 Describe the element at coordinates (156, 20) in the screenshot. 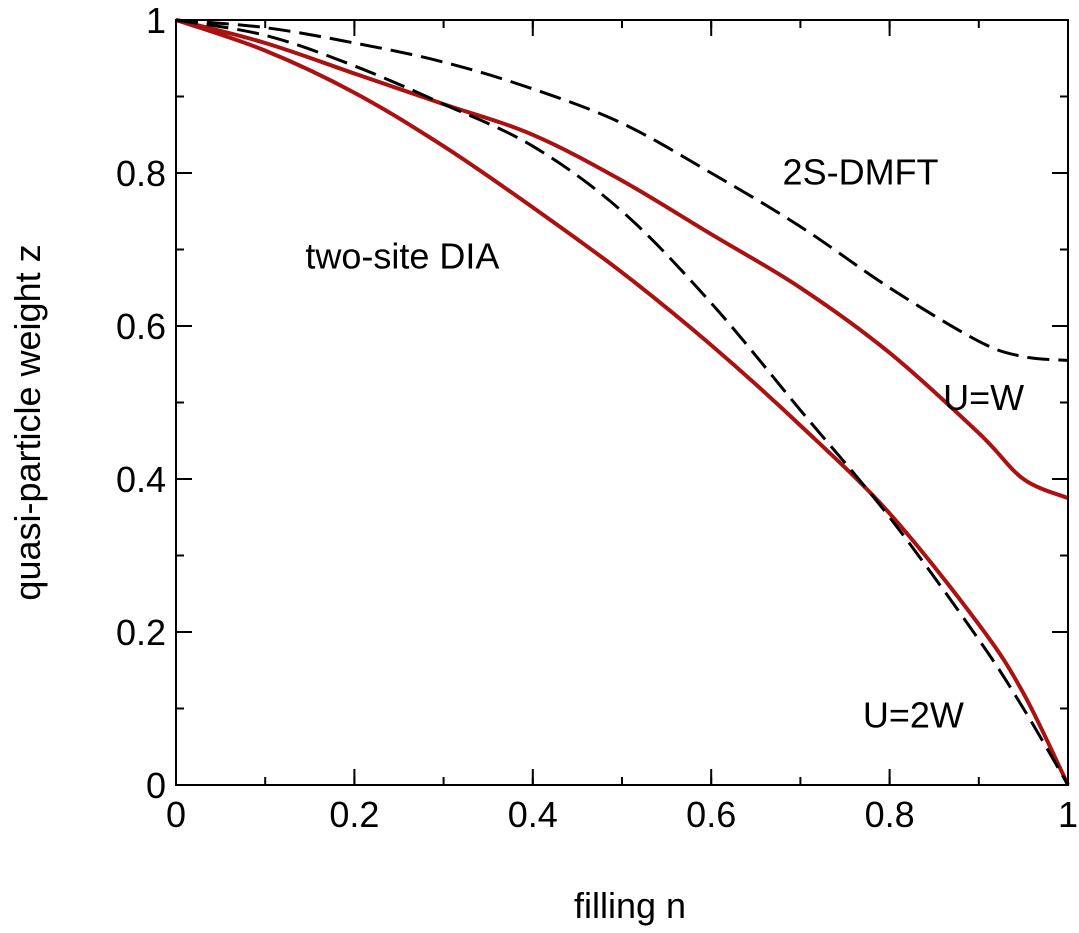

I see `y-tick-label: 1` at that location.